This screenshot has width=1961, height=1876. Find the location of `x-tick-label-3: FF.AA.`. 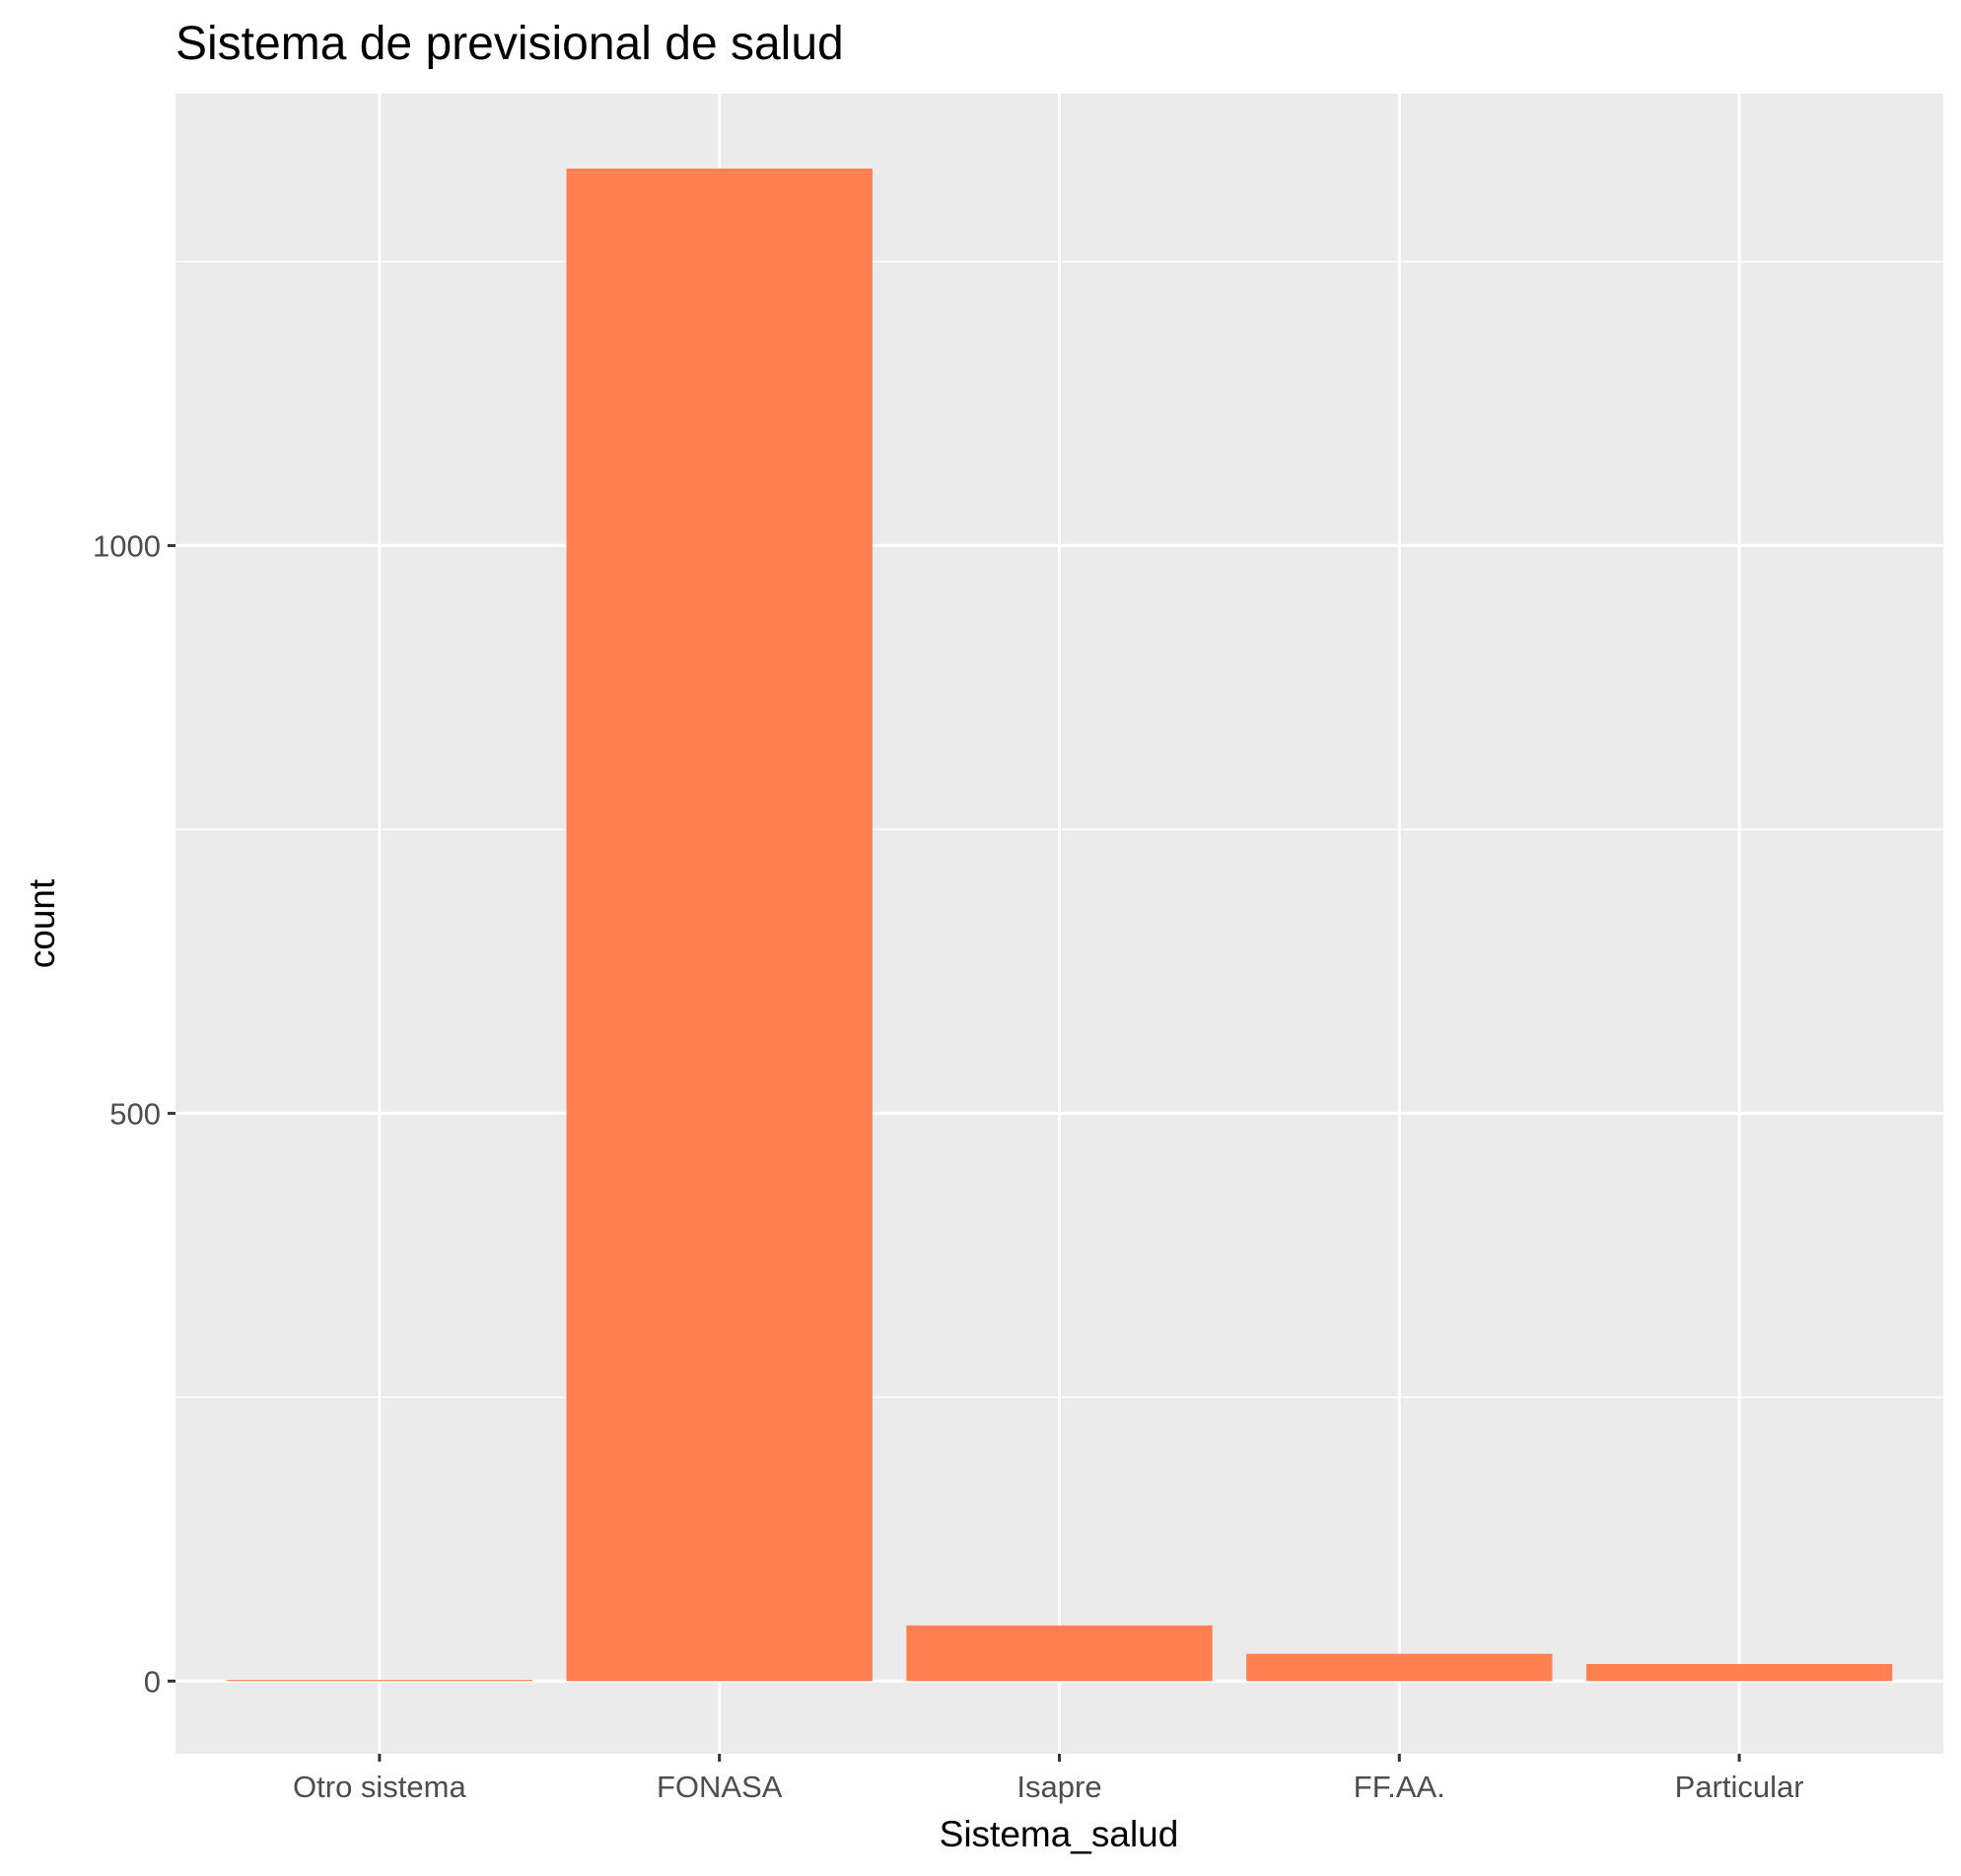

x-tick-label-3: FF.AA. is located at coordinates (1399, 1787).